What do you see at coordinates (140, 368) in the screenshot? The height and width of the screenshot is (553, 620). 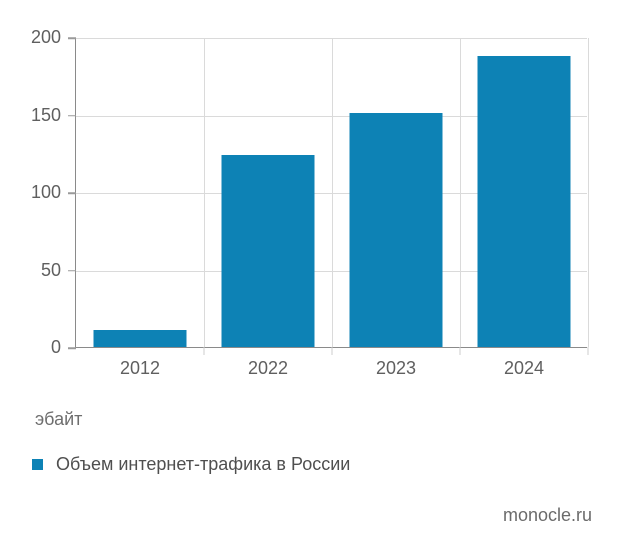 I see `x-axis-label-2012: 2012` at bounding box center [140, 368].